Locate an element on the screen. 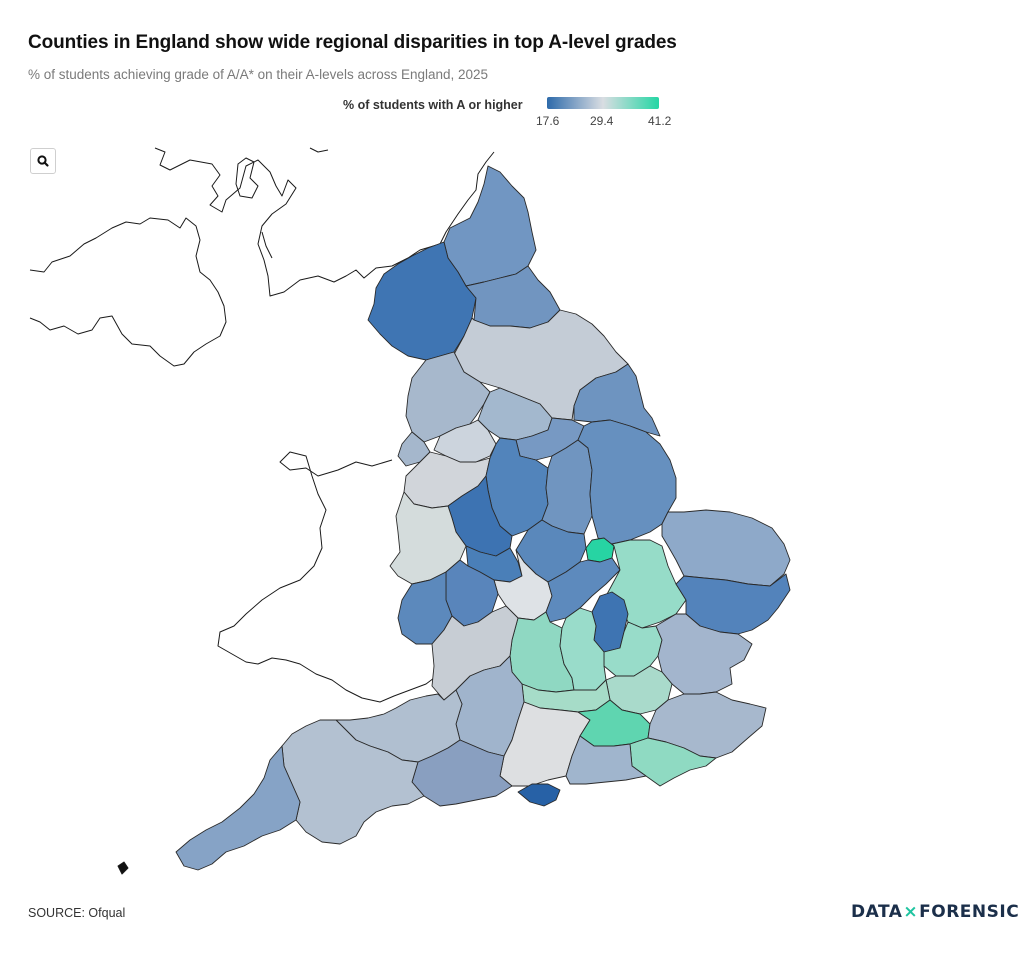 The height and width of the screenshot is (953, 1020). county-norfolk is located at coordinates (726, 548).